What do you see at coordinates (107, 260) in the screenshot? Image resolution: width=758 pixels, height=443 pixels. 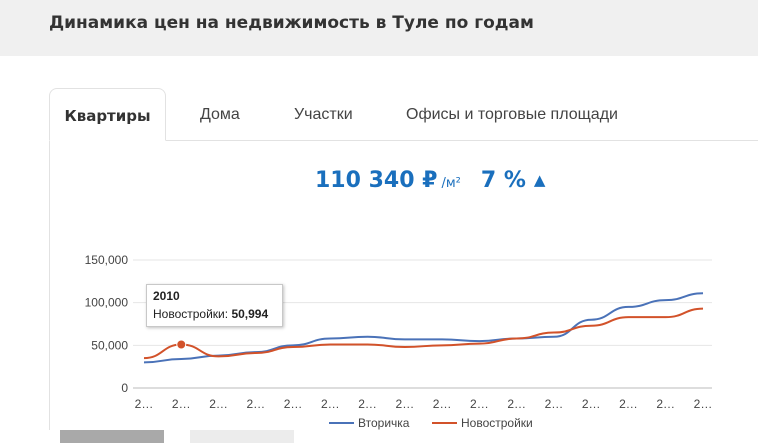 I see `y-tick-label: 150,000` at bounding box center [107, 260].